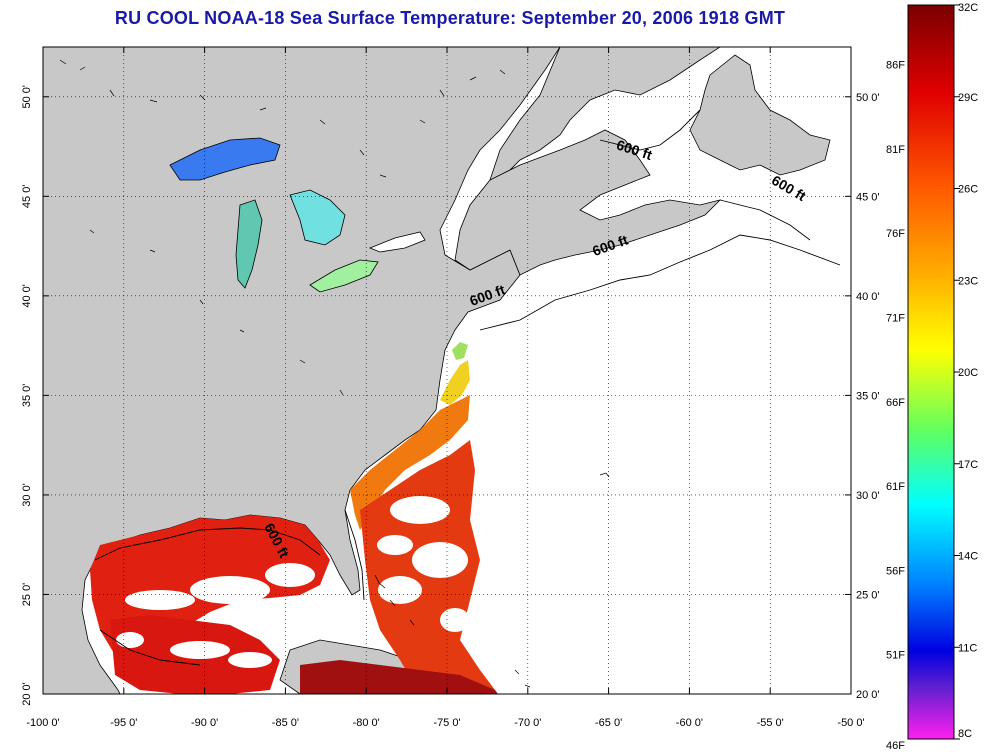 Image resolution: width=984 pixels, height=754 pixels. Describe the element at coordinates (689, 723) in the screenshot. I see `lon-label: -60 0'` at that location.